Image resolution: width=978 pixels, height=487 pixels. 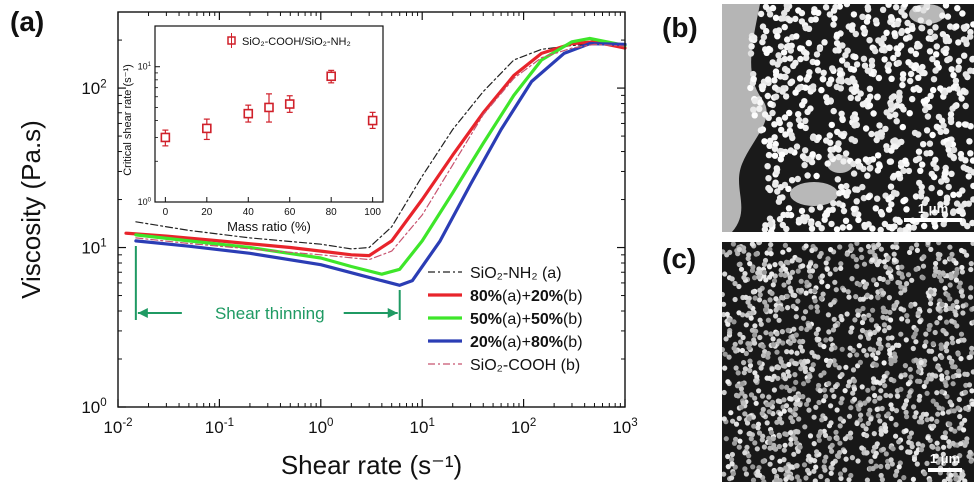 What do you see at coordinates (933, 208) in the screenshot?
I see `scale-bar-label: 1 μm` at bounding box center [933, 208].